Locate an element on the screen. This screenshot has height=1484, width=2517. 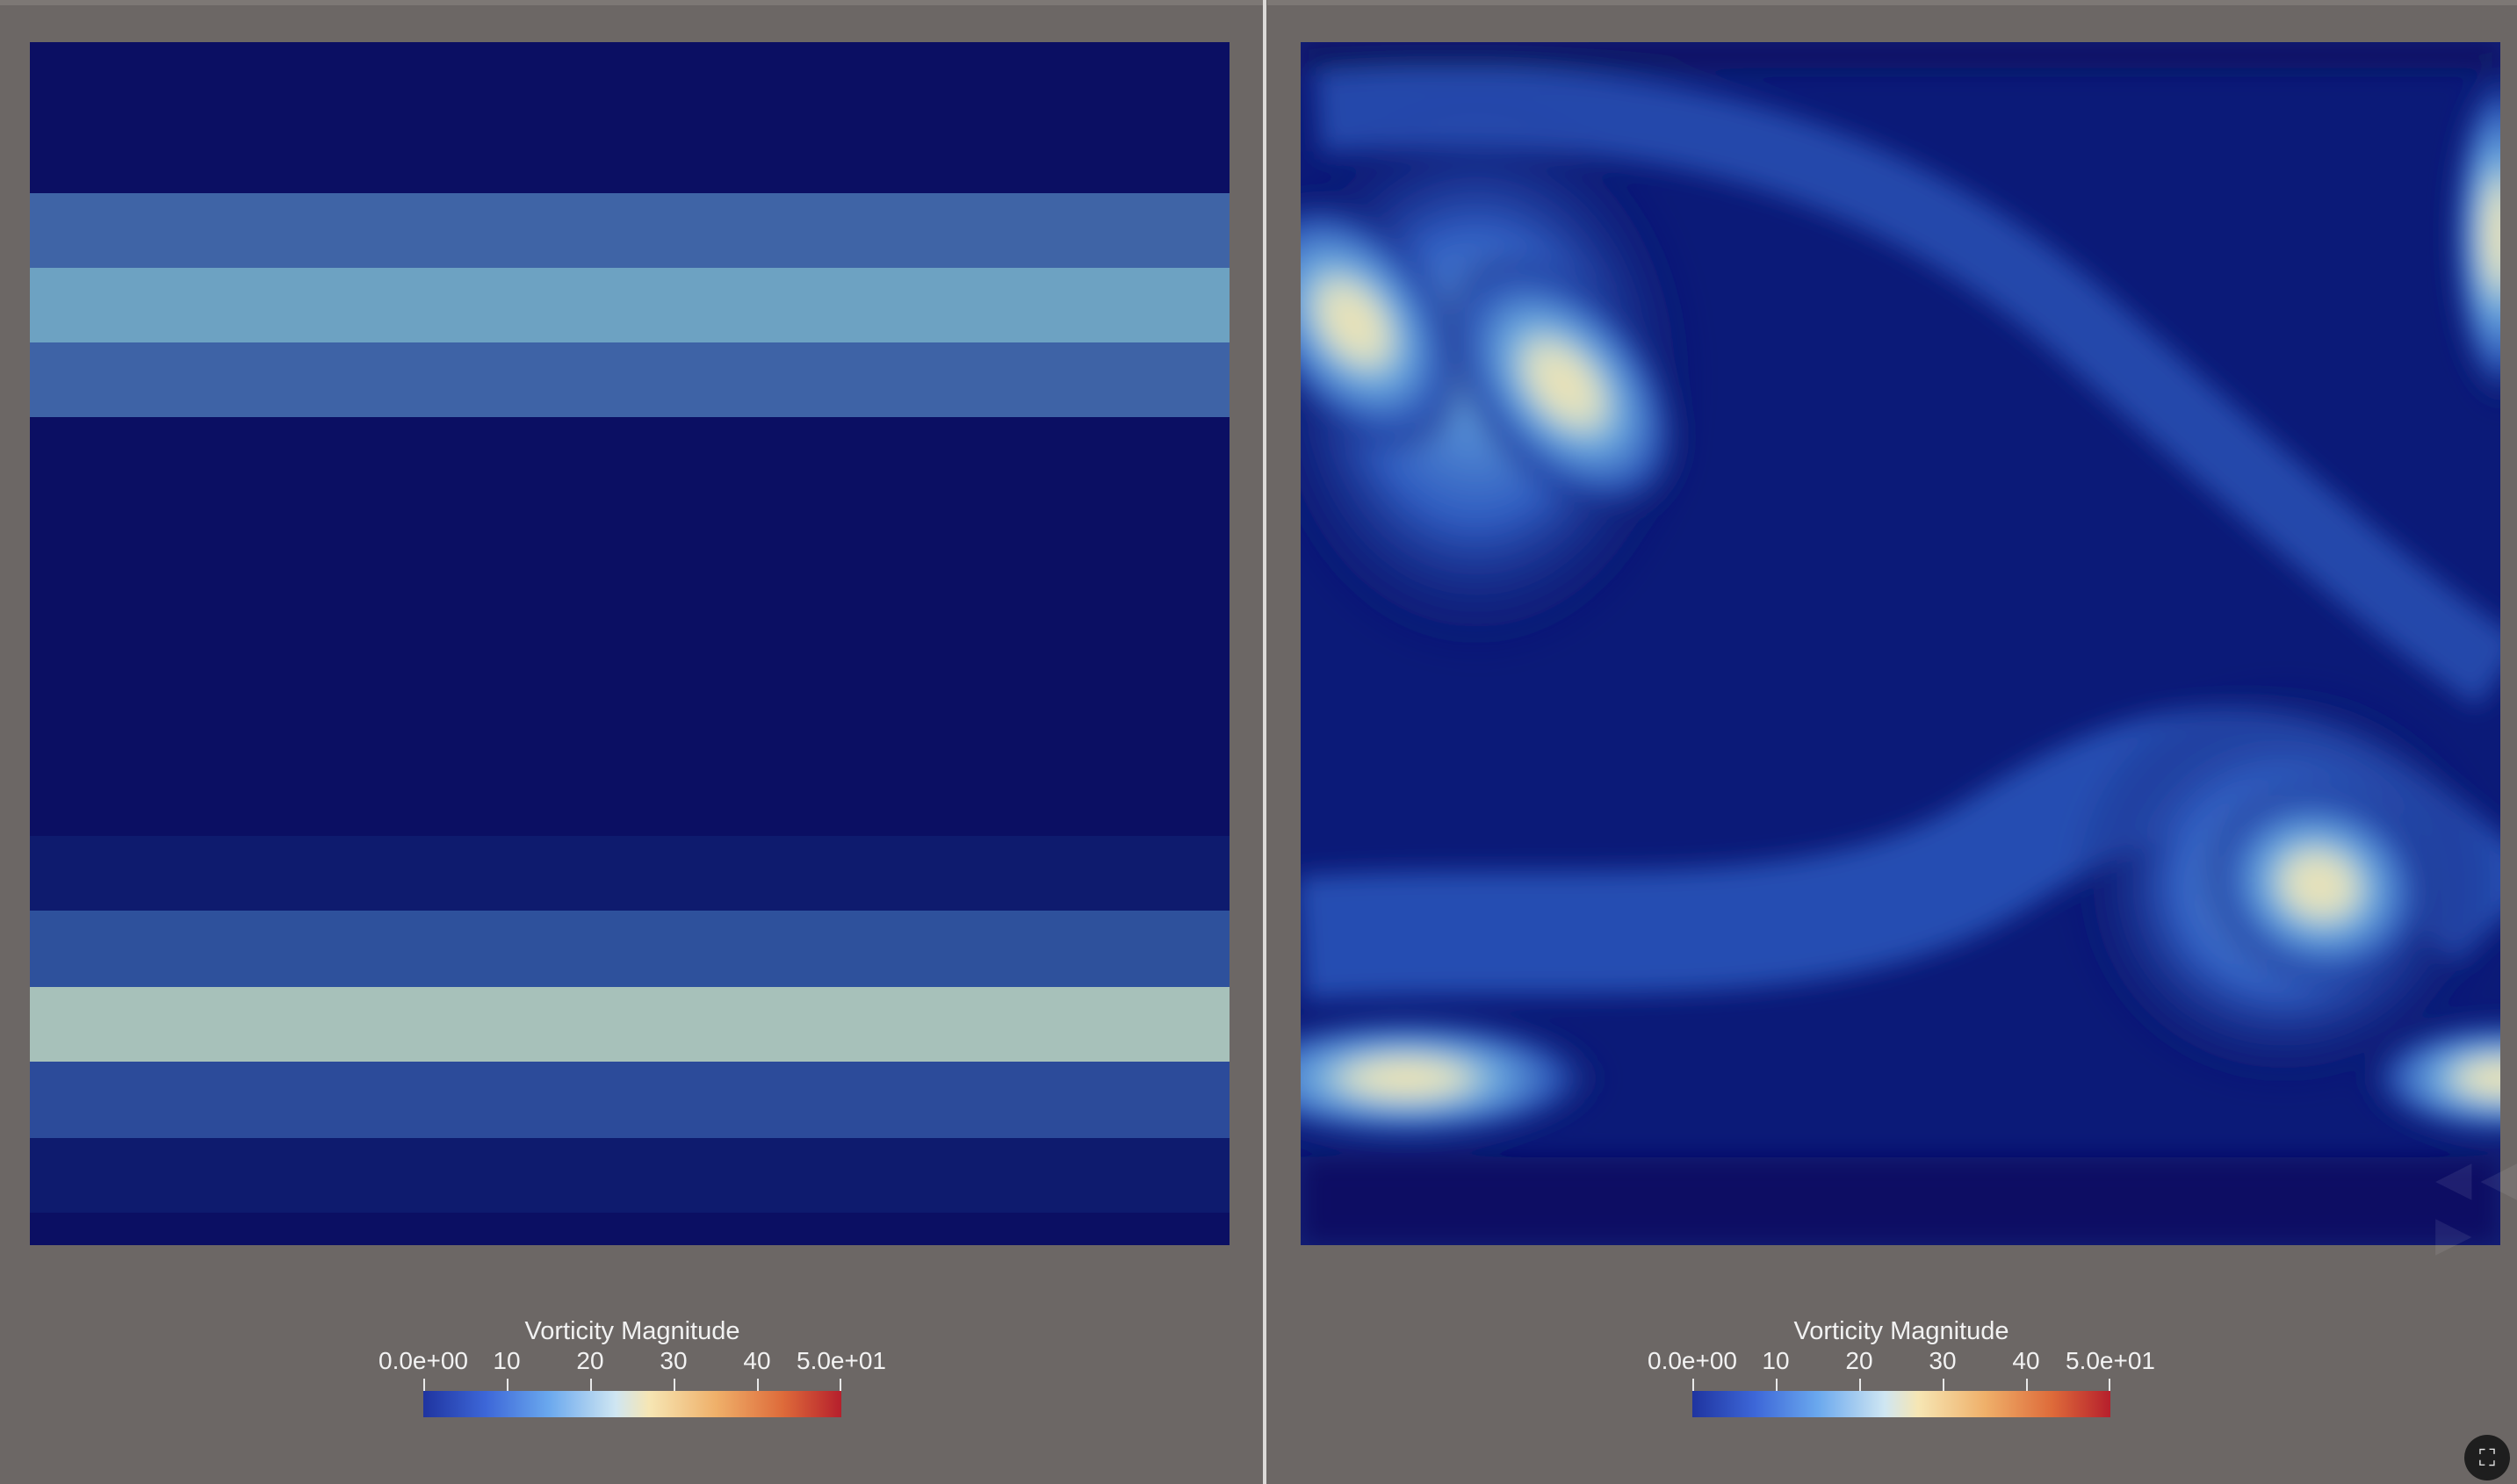
playback-controls-overlay: ◀◀ ▶ is located at coordinates (2476, 1206).